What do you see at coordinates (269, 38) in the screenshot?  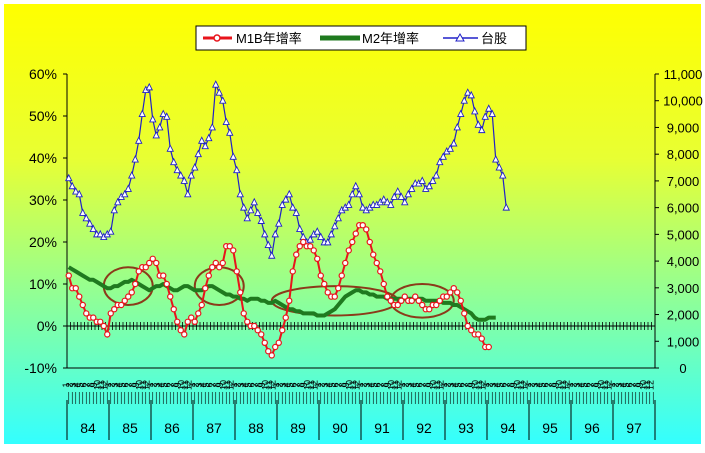 I see `legend-label-m1b: M1B年增率` at bounding box center [269, 38].